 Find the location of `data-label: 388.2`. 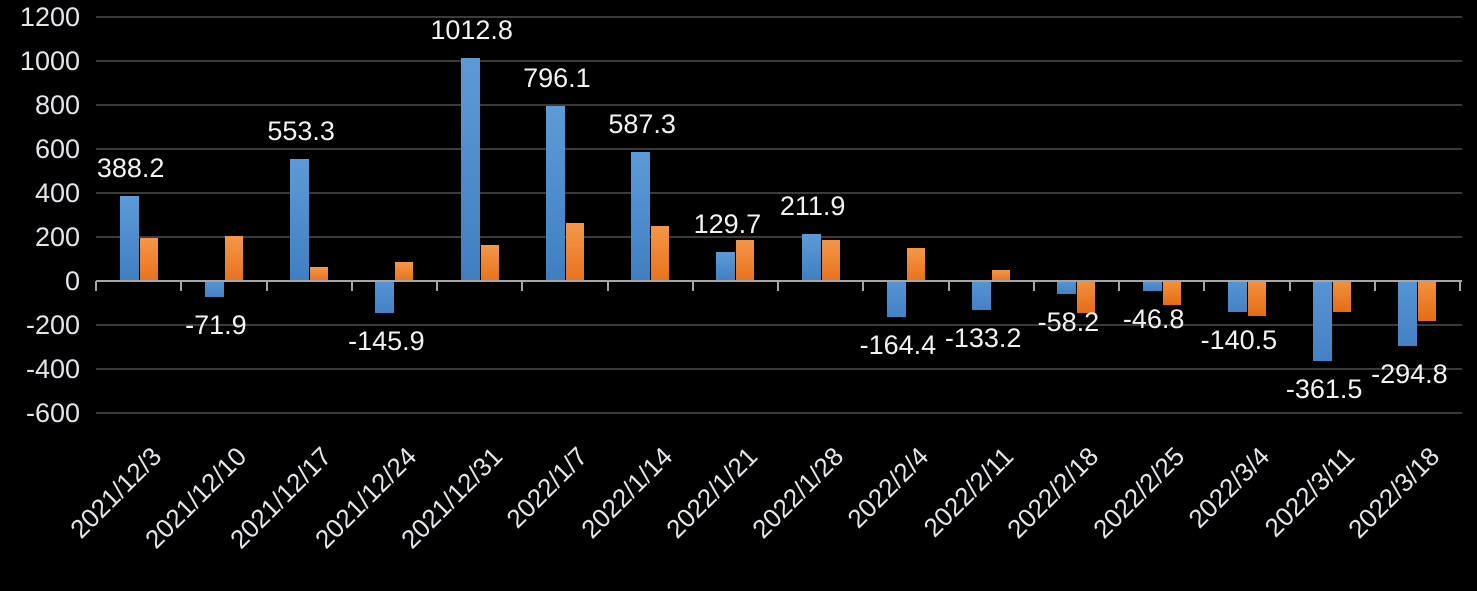

data-label: 388.2 is located at coordinates (130, 167).